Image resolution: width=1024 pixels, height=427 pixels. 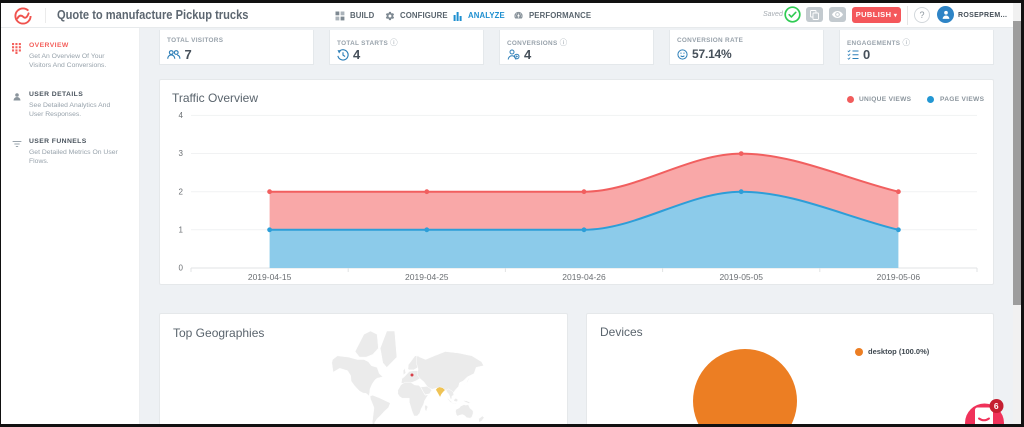 What do you see at coordinates (995, 406) in the screenshot?
I see `svg-text: 6` at bounding box center [995, 406].